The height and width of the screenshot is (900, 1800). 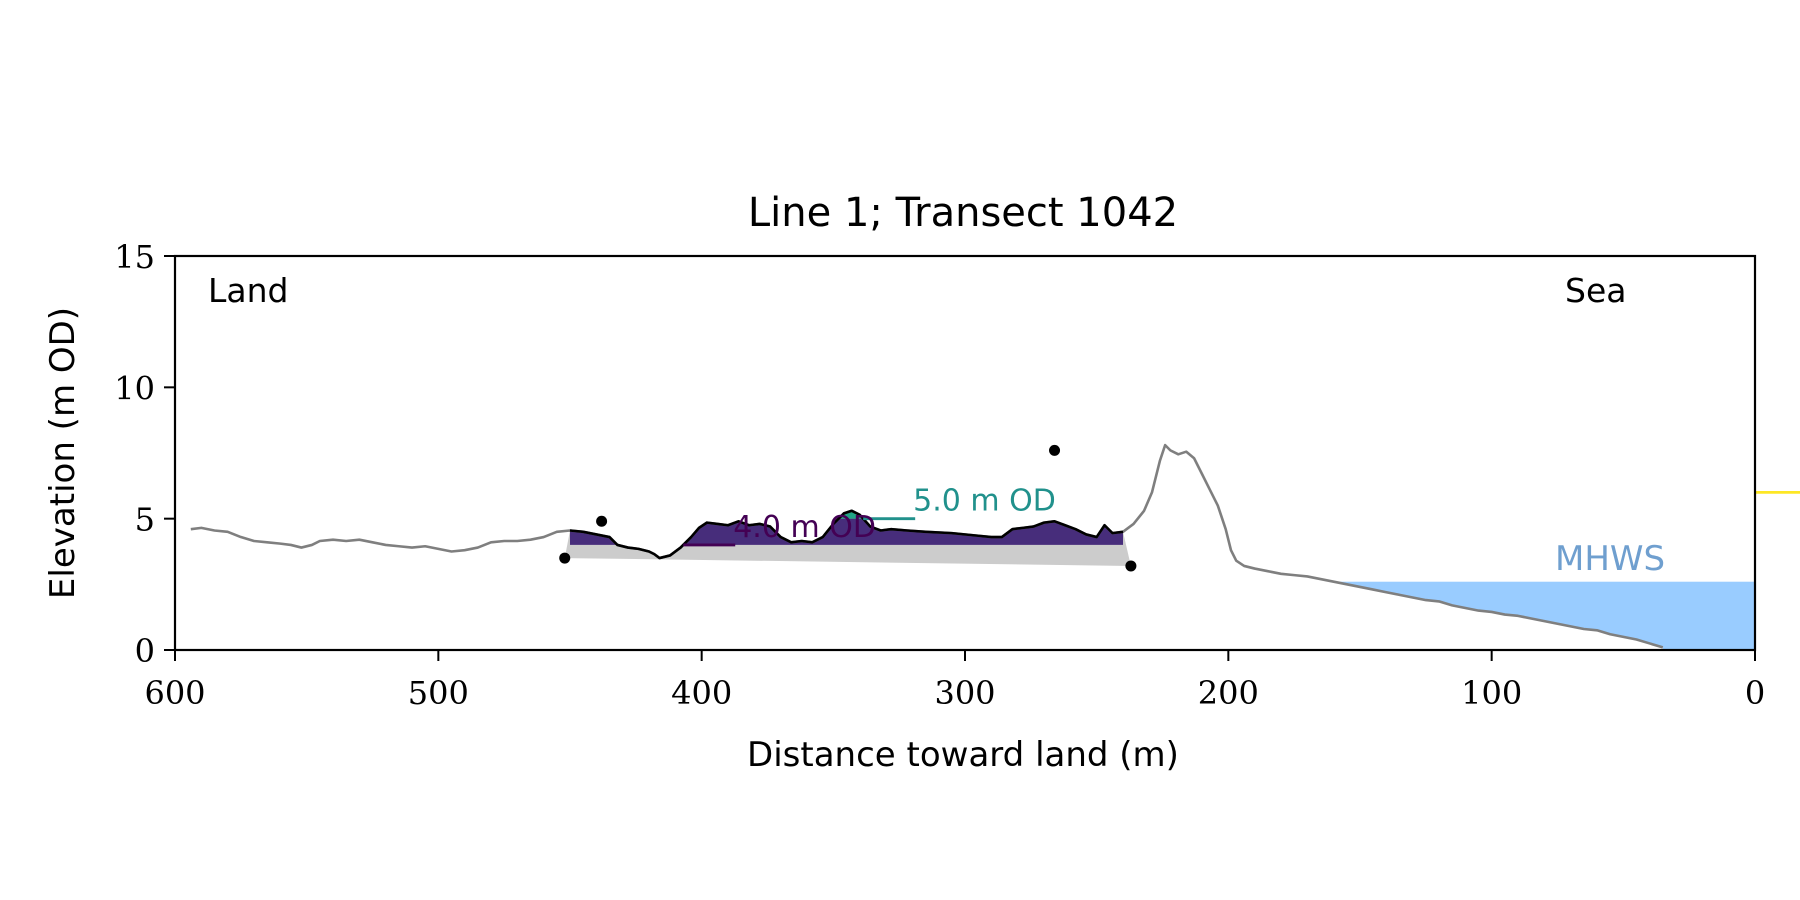 What do you see at coordinates (134, 257) in the screenshot?
I see `y-tick-label: 15` at bounding box center [134, 257].